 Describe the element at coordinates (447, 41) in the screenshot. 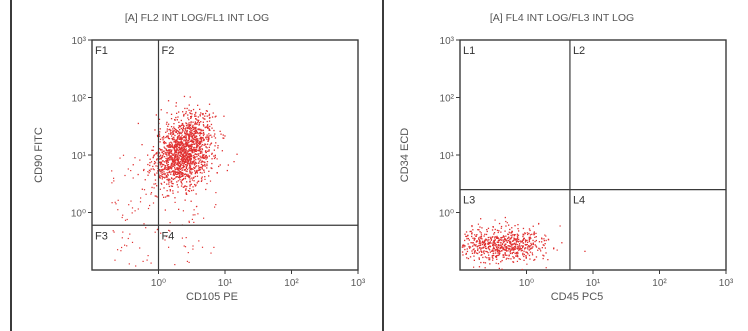

I see `y-tick-label: 10³` at that location.